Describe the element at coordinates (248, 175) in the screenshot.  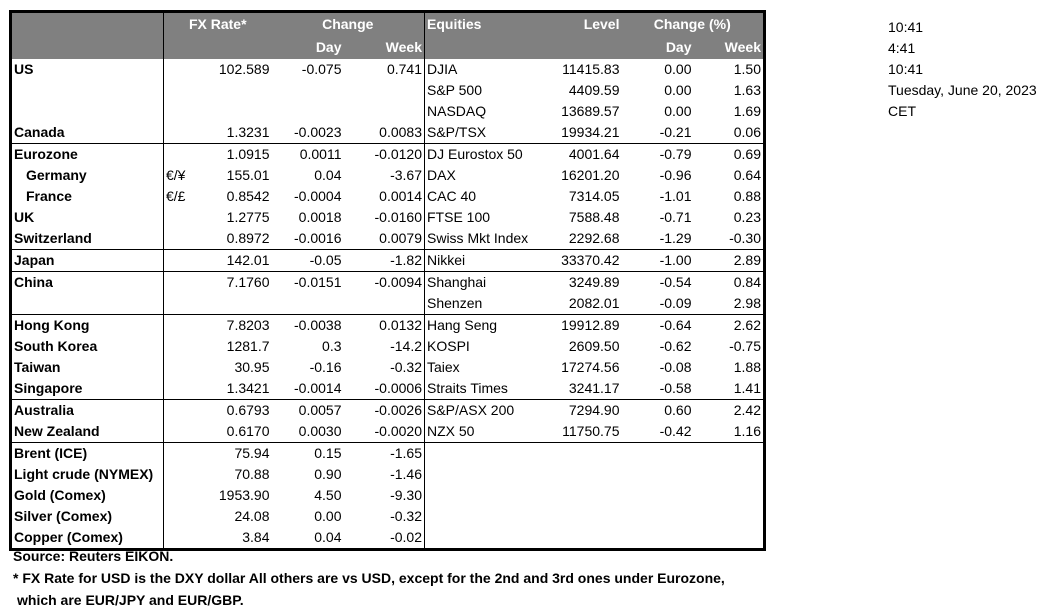
I see `fx-rate: 155.01` at that location.